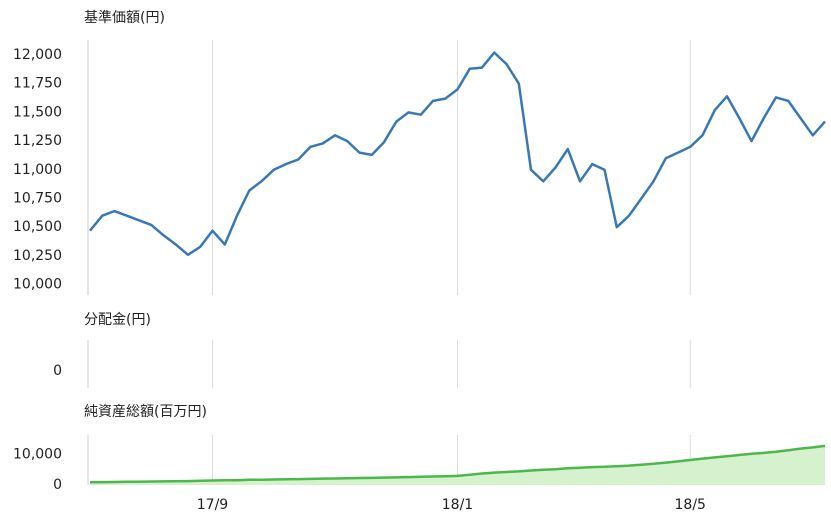  What do you see at coordinates (37, 141) in the screenshot?
I see `y-tick-label: 11,250` at bounding box center [37, 141].